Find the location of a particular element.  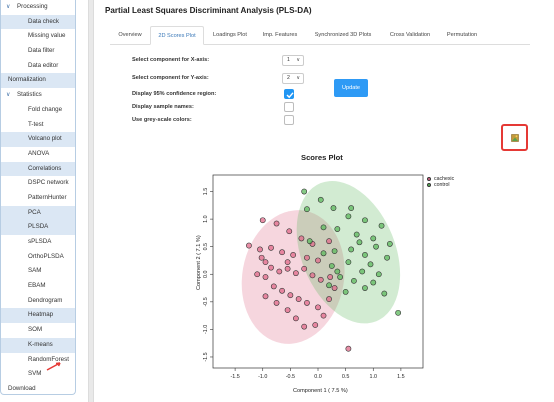

tab-loadings-plot: Loadings Plot is located at coordinates (230, 35).